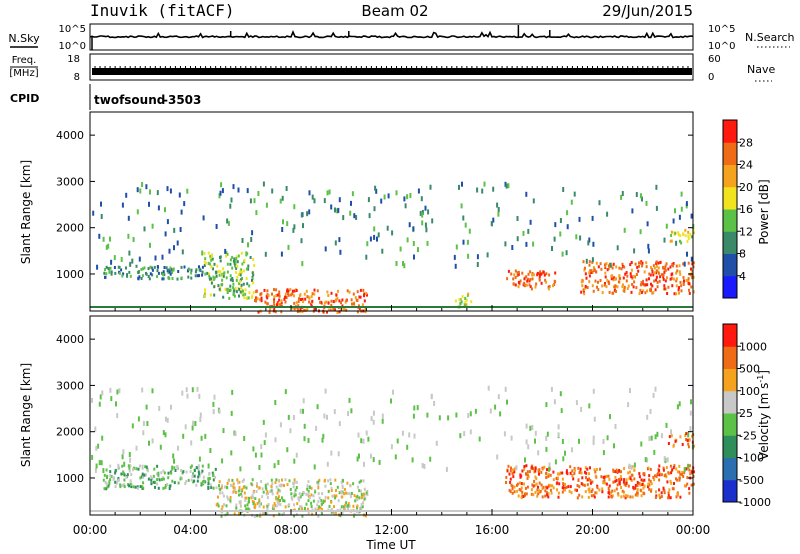 The image size is (800, 554). I want to click on velocity-colorbar-label: Velocity [m s-1], so click(763, 415).